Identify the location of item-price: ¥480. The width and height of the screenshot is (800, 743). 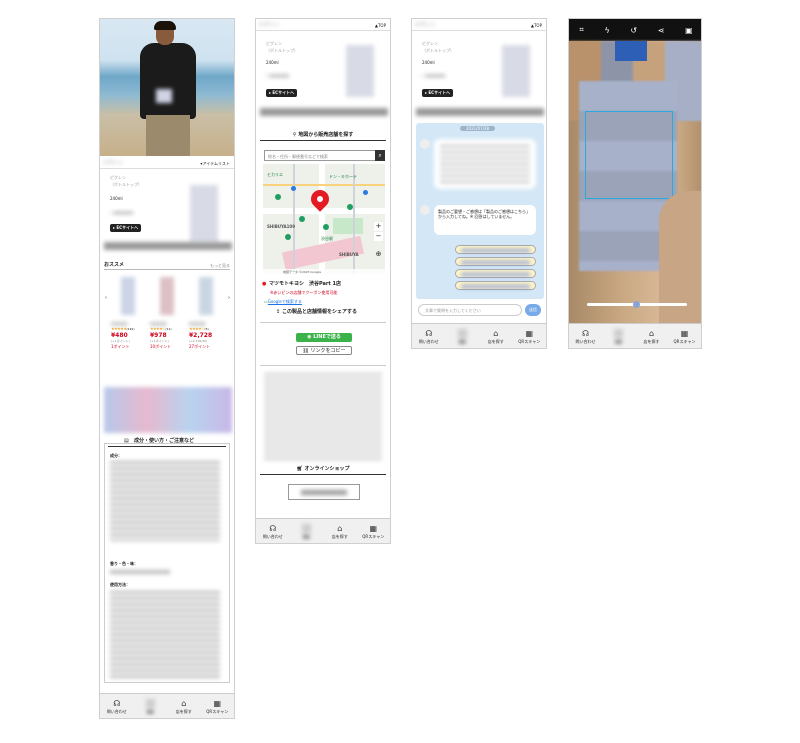
(119, 335).